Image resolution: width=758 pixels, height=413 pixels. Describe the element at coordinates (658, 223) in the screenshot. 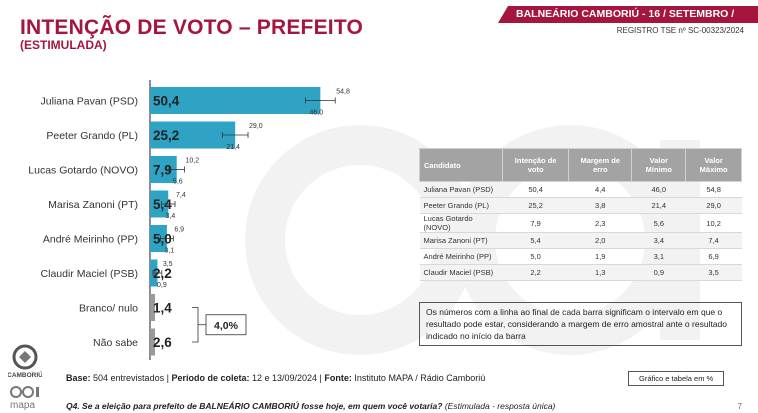

I see `table-cell: 5,6` at that location.